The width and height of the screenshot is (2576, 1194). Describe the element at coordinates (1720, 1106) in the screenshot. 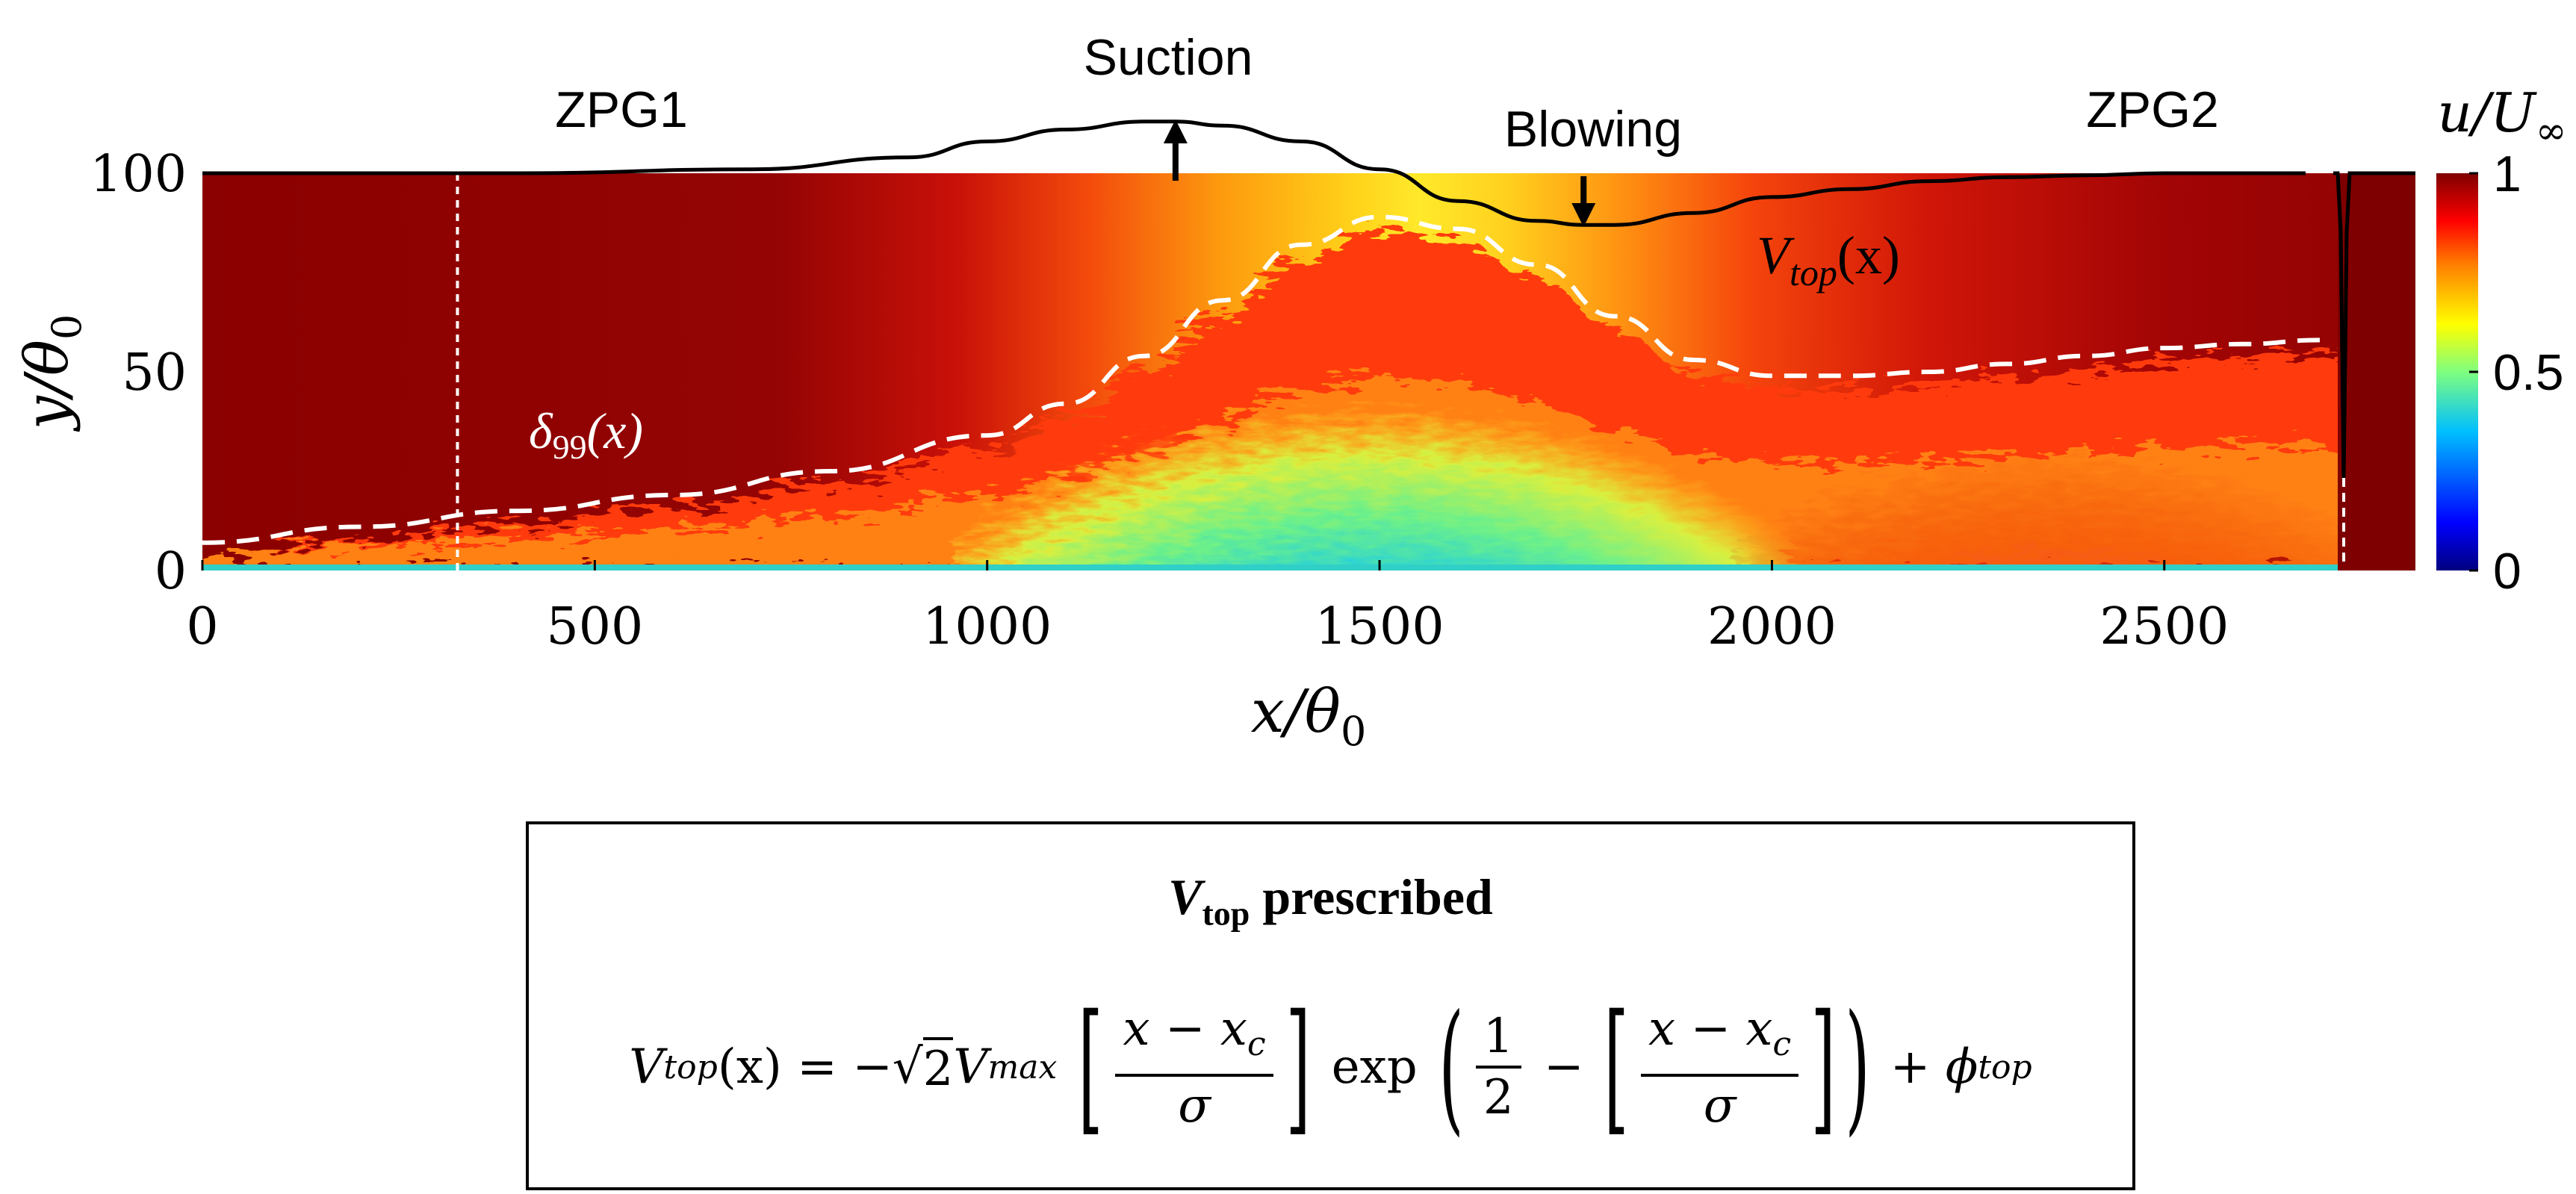

I see `eq-frac2-den: σ` at that location.